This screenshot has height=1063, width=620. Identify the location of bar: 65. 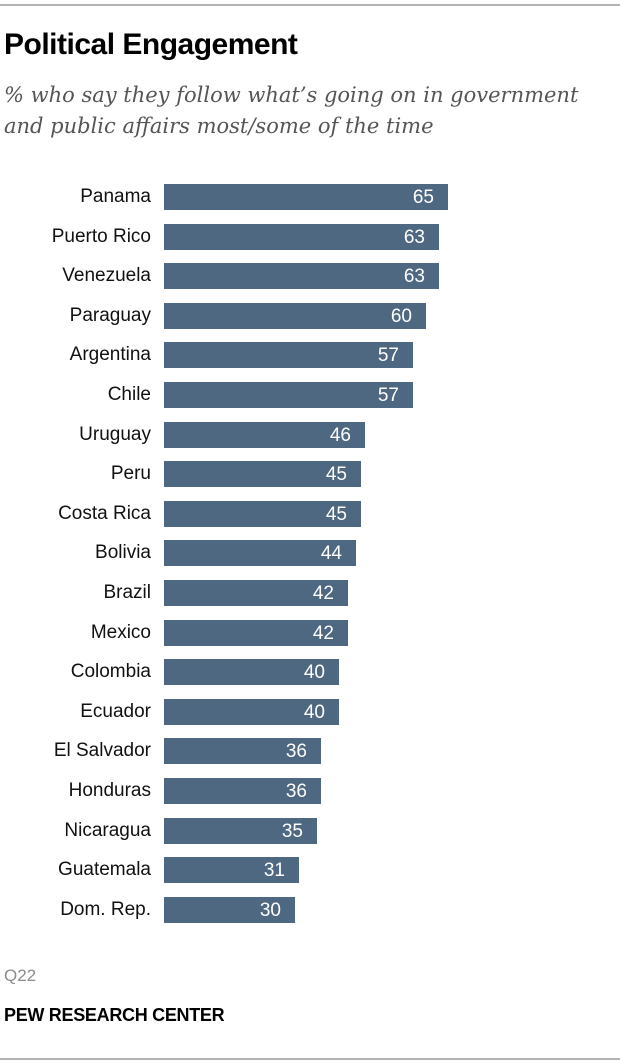
(306, 197).